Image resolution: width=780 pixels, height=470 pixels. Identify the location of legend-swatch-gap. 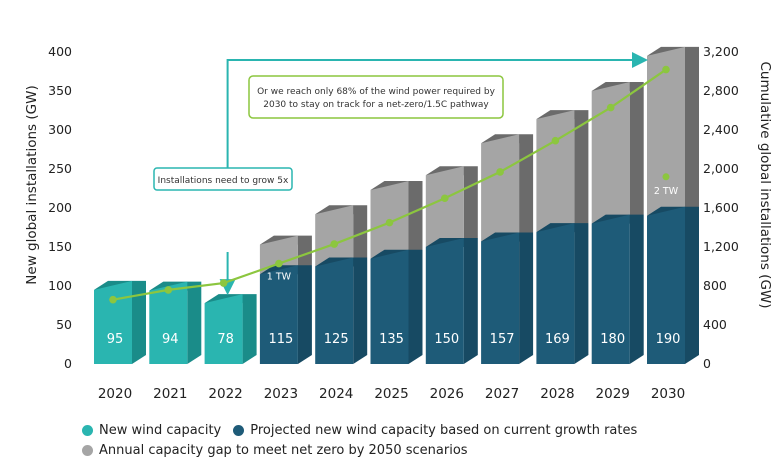
(87, 450).